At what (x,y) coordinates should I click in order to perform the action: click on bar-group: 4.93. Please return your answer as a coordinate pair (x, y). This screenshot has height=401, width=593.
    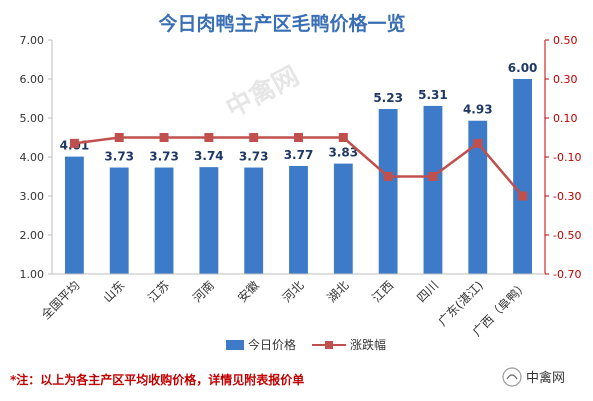
    Looking at the image, I should click on (478, 188).